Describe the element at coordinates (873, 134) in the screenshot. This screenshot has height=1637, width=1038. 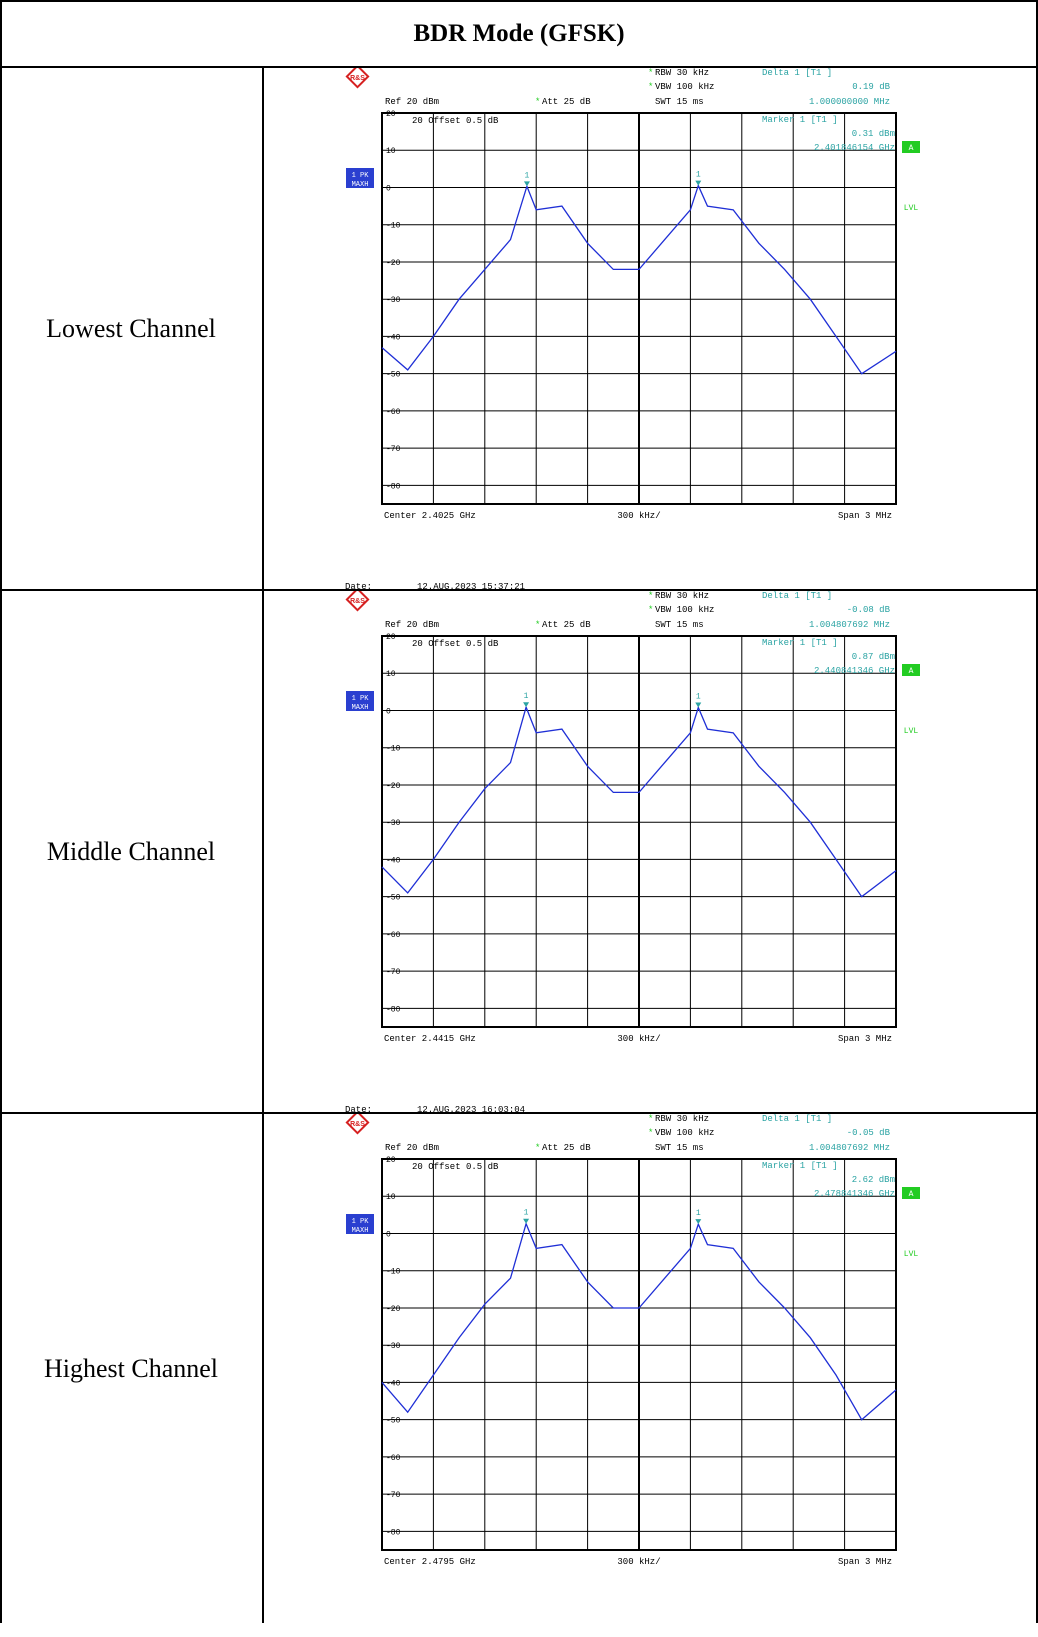
I see `marker-dbm: 0.31 dBm` at that location.